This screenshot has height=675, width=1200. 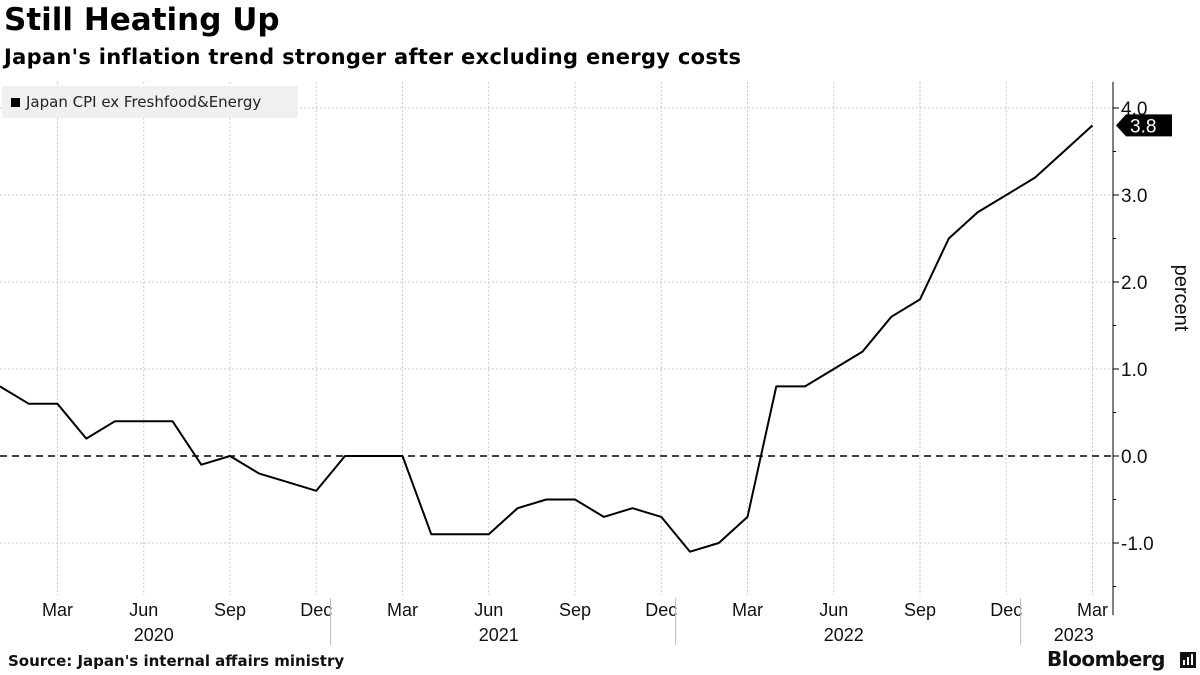 I want to click on x-year-label: 2020, so click(x=154, y=635).